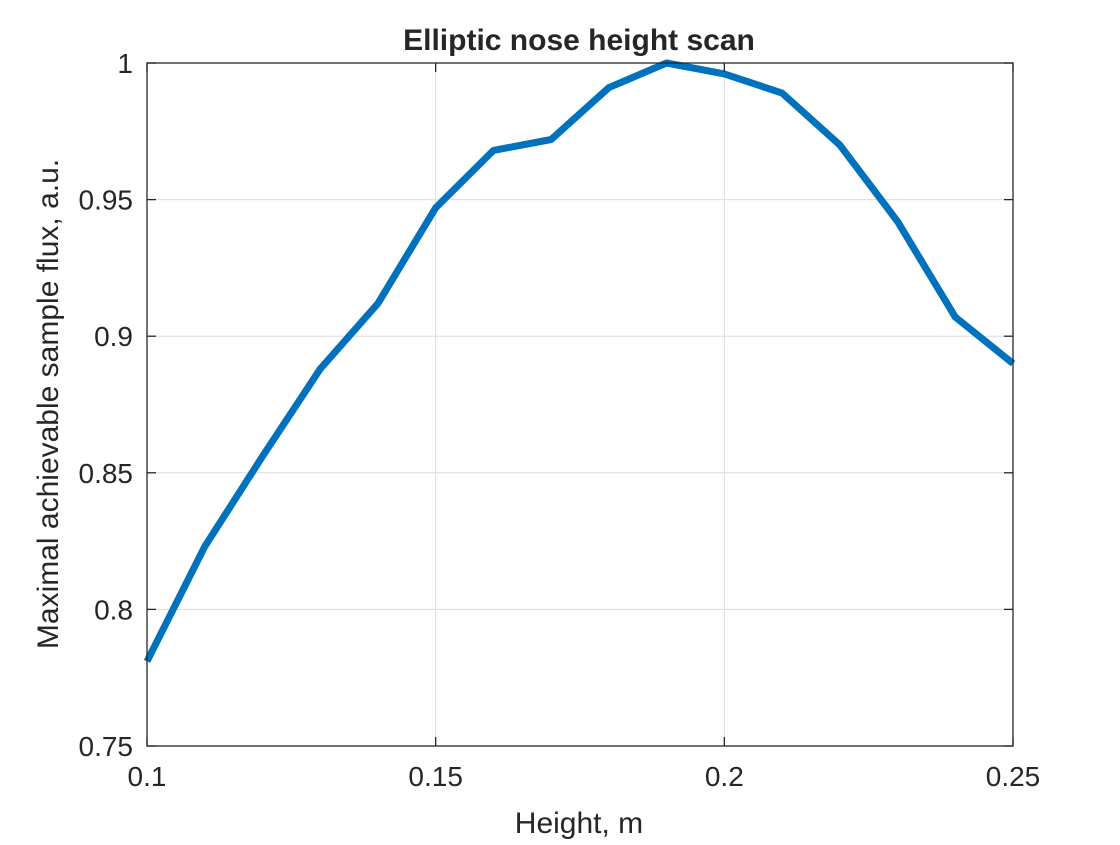  What do you see at coordinates (113, 336) in the screenshot?
I see `y-tick-label: 0.9` at bounding box center [113, 336].